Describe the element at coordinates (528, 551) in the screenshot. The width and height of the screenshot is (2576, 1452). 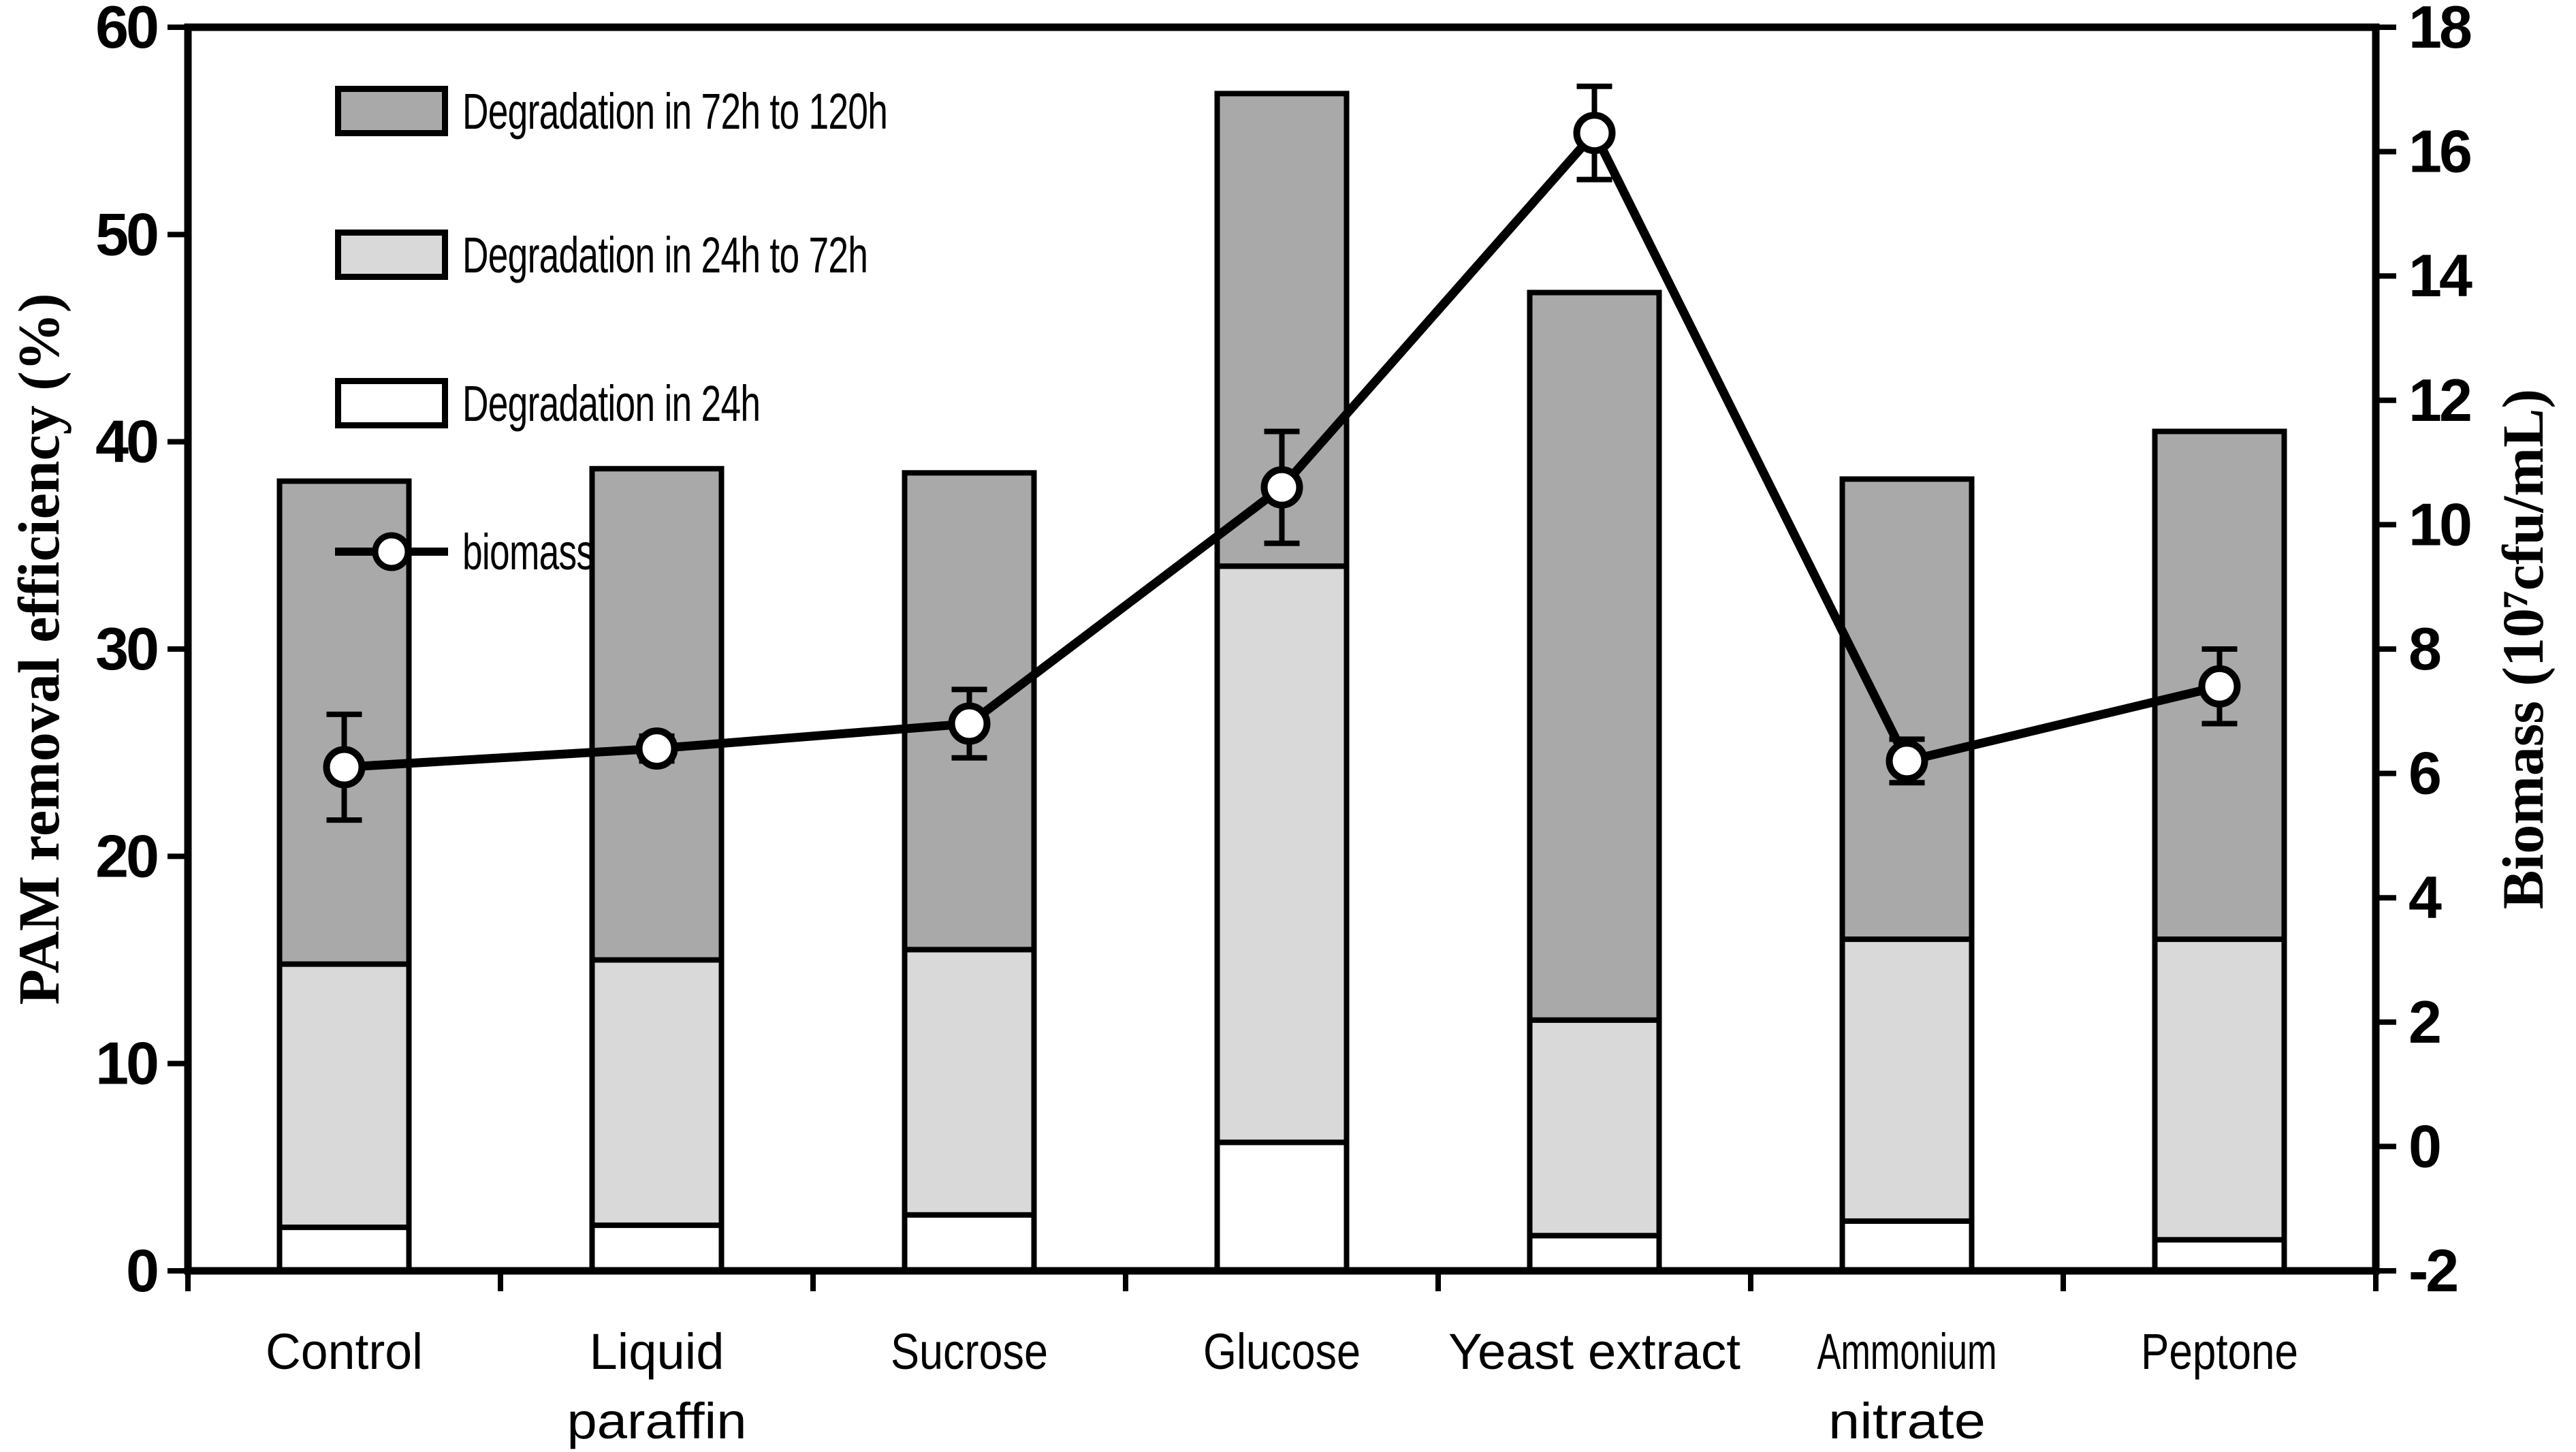
I see `legend-label: biomass` at that location.